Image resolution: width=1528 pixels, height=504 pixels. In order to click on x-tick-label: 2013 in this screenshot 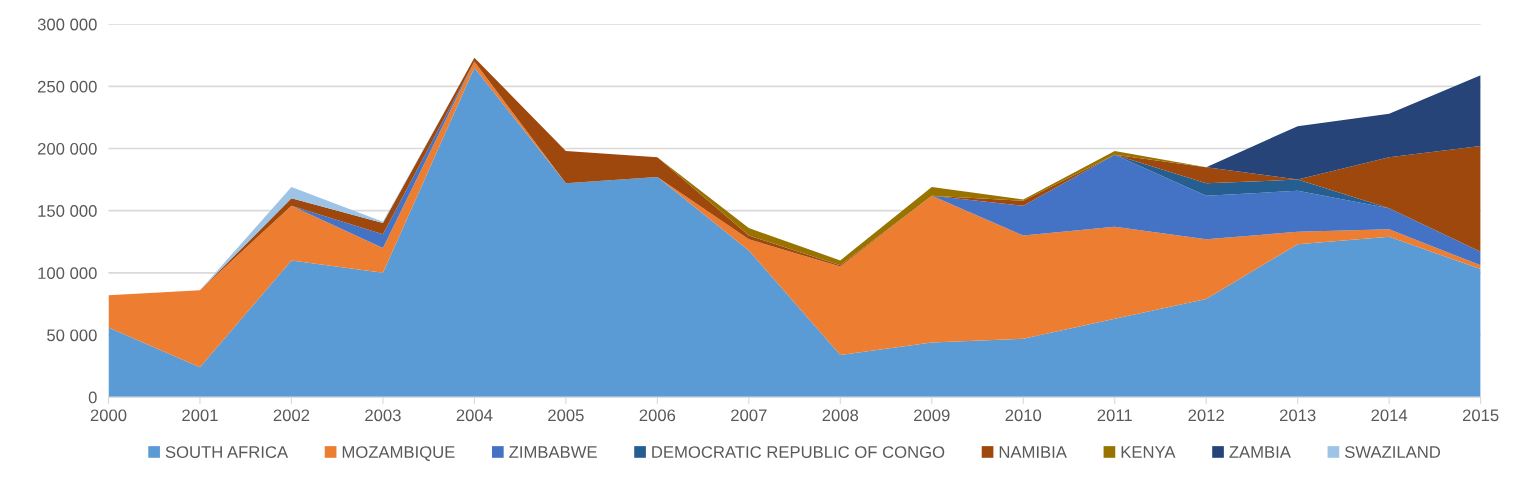, I will do `click(1297, 415)`.